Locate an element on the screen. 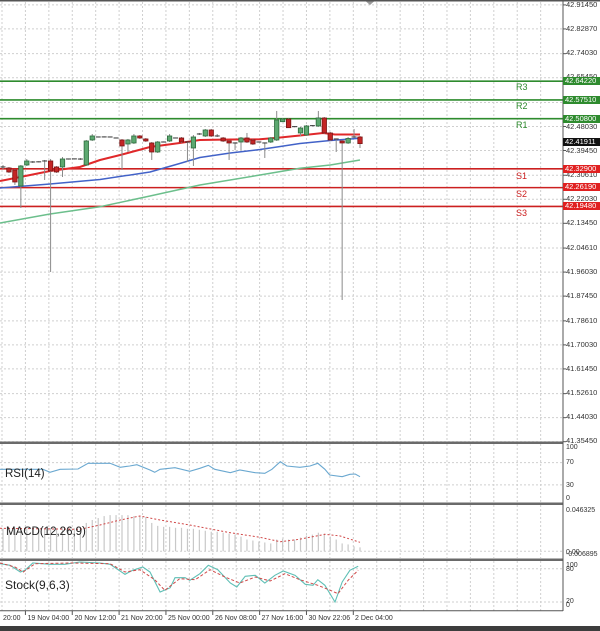  macd-signal-line is located at coordinates (180, 529).